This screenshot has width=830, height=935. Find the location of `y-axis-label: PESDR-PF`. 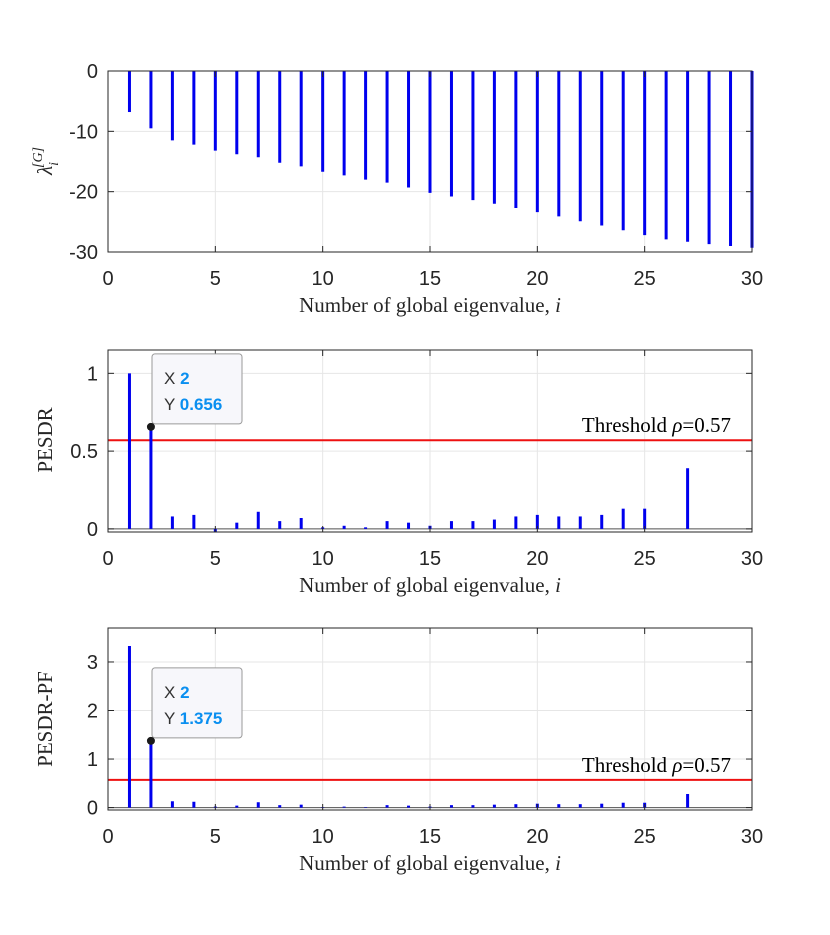

y-axis-label: PESDR-PF is located at coordinates (45, 719).